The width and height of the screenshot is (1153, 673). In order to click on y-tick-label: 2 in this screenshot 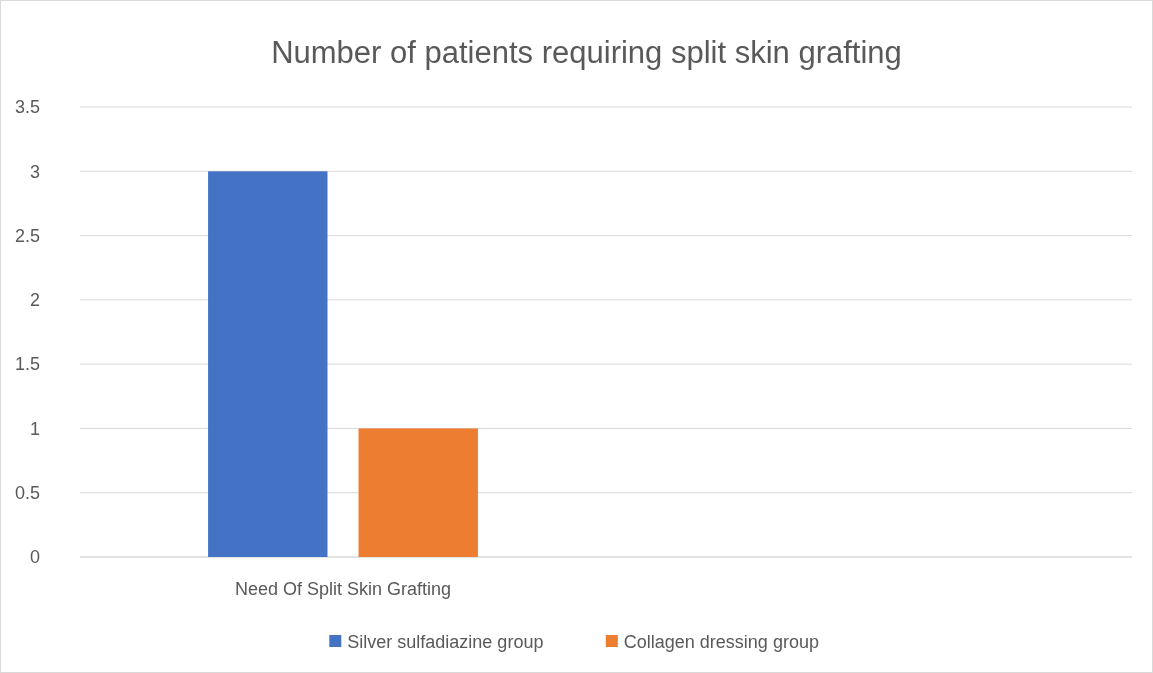, I will do `click(34, 300)`.